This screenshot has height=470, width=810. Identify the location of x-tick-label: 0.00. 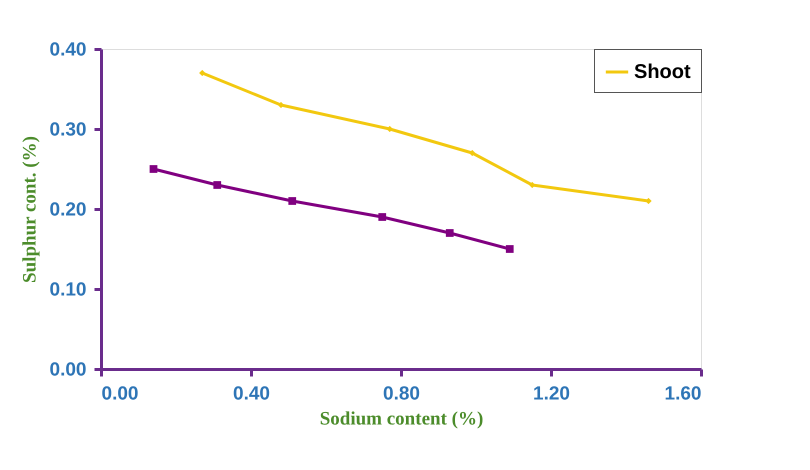
(120, 394).